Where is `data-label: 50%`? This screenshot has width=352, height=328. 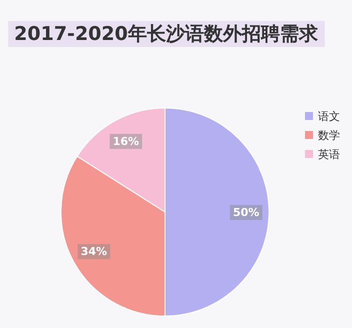
data-label: 50% is located at coordinates (246, 212).